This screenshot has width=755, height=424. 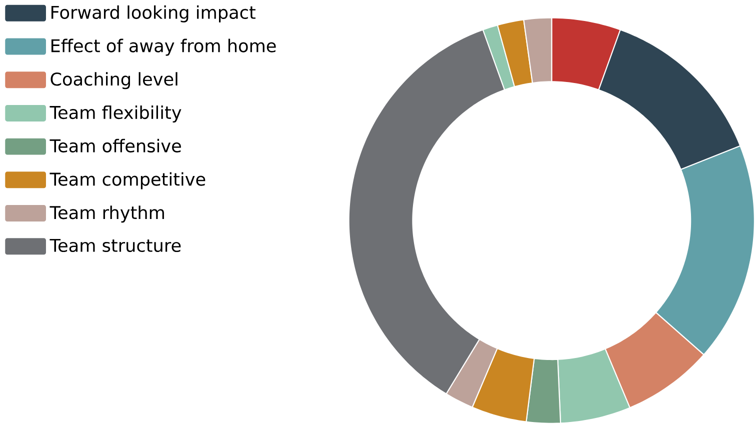 What do you see at coordinates (116, 114) in the screenshot?
I see `legend-label: Team flexibility` at bounding box center [116, 114].